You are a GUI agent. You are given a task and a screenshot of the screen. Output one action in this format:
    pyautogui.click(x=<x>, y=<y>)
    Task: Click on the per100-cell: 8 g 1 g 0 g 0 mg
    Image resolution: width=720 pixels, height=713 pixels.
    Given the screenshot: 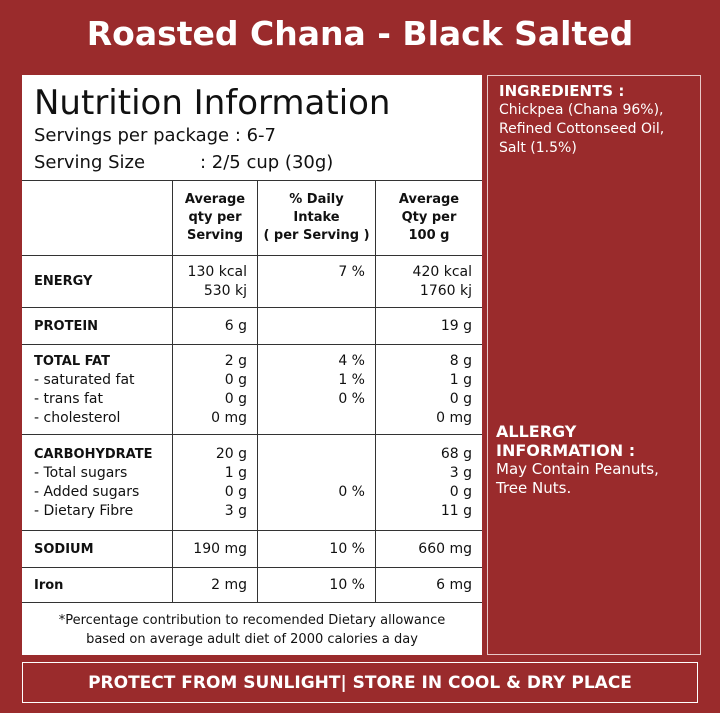 What is the action you would take?
    pyautogui.click(x=428, y=389)
    